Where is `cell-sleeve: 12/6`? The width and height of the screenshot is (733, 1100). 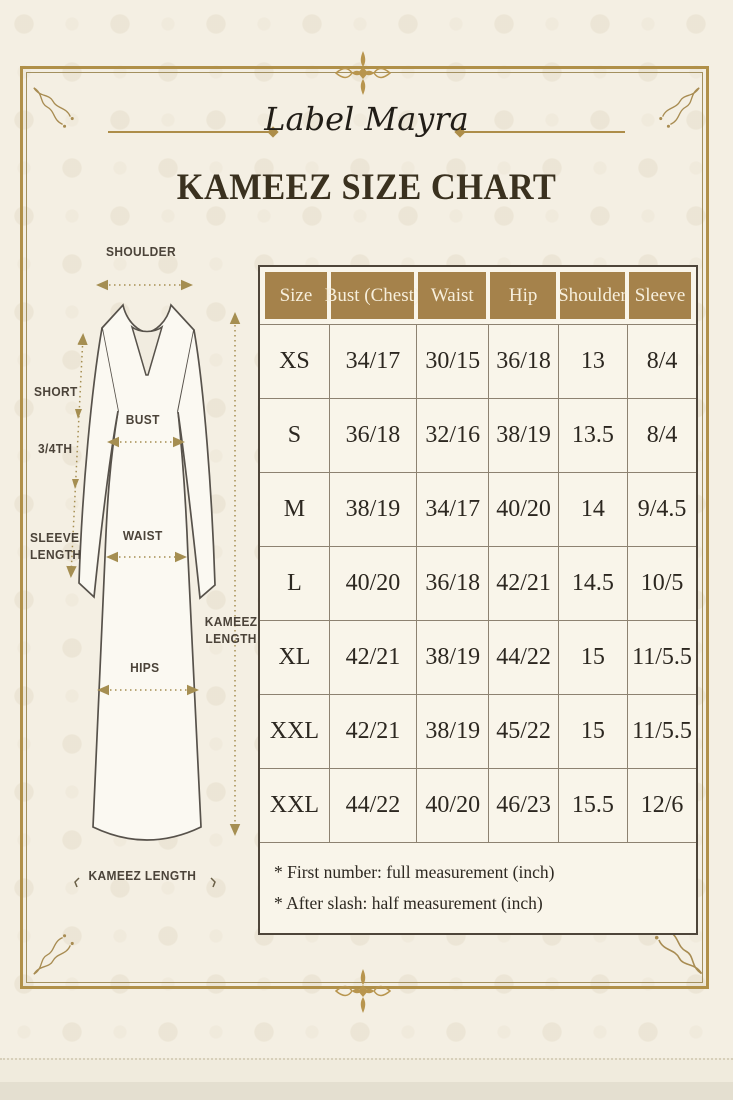 cell-sleeve: 12/6 is located at coordinates (661, 805).